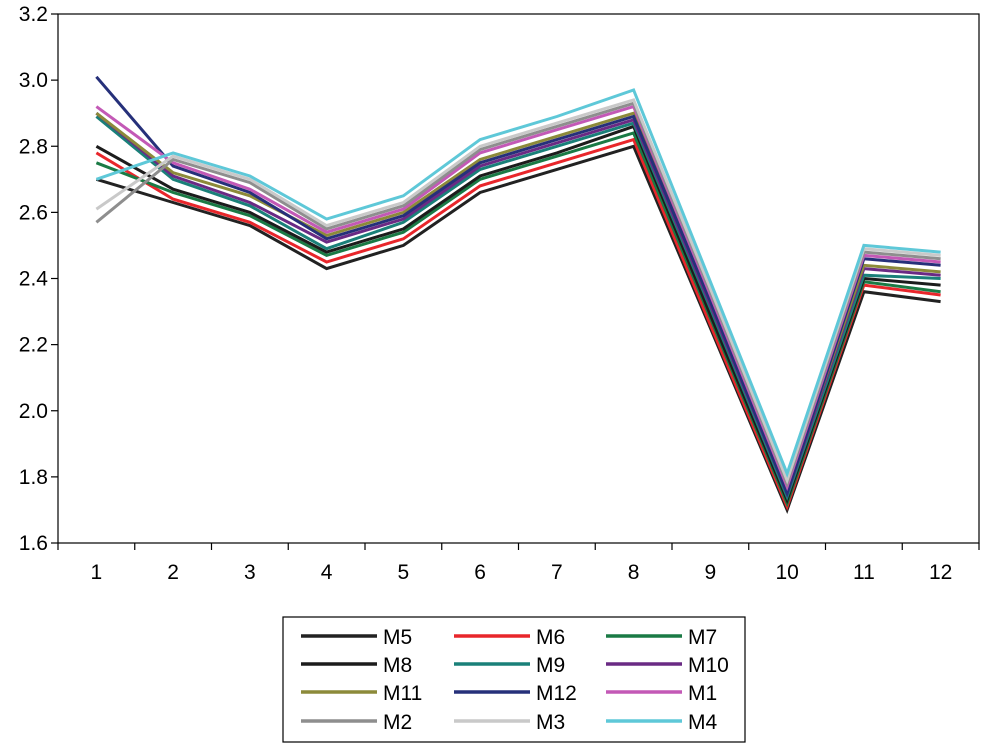 This screenshot has height=748, width=989. I want to click on y-tick-label: 2.2, so click(33, 345).